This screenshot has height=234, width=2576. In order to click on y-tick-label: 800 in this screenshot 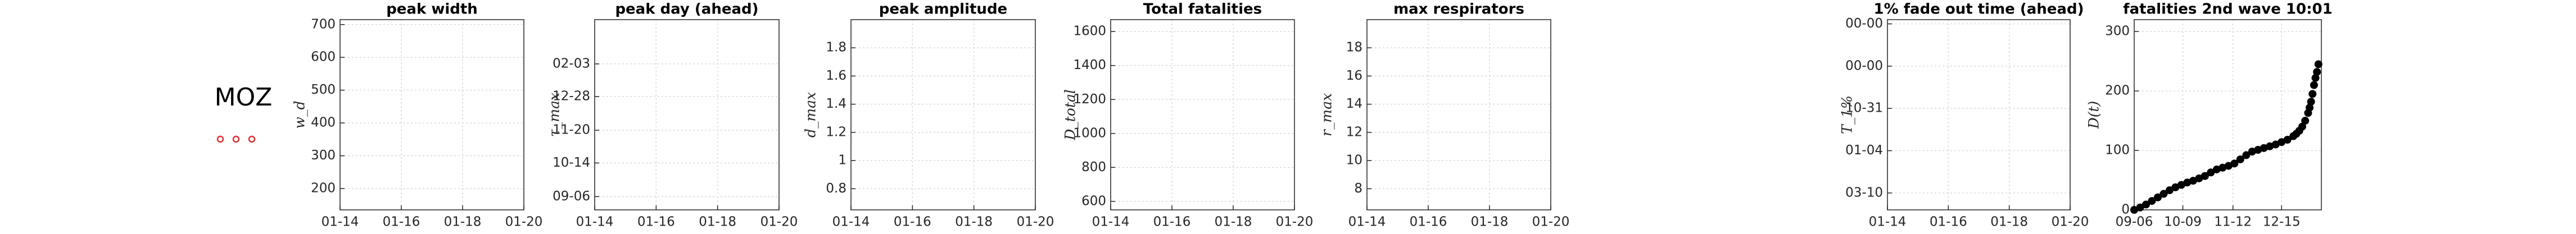, I will do `click(1093, 167)`.